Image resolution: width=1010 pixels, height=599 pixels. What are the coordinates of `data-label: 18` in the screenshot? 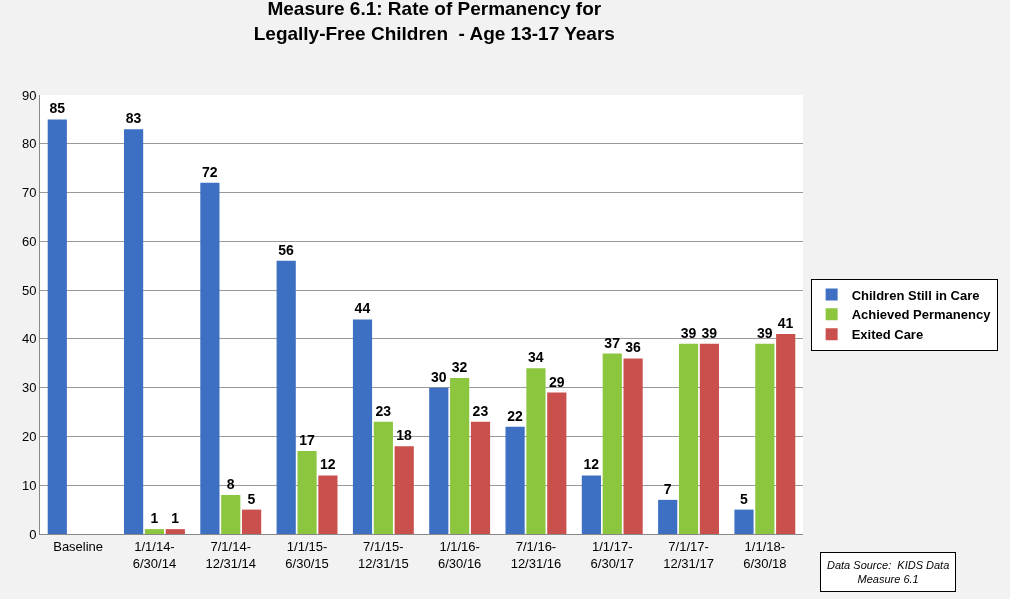 It's located at (404, 435).